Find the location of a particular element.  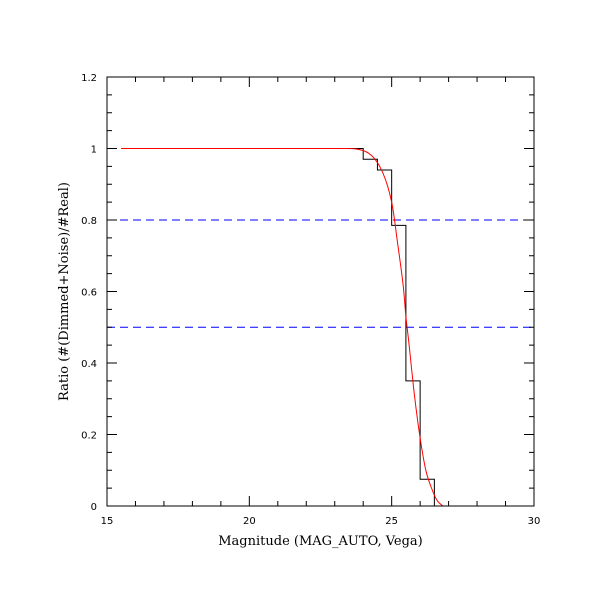

x-tick-label: 20 is located at coordinates (249, 521).